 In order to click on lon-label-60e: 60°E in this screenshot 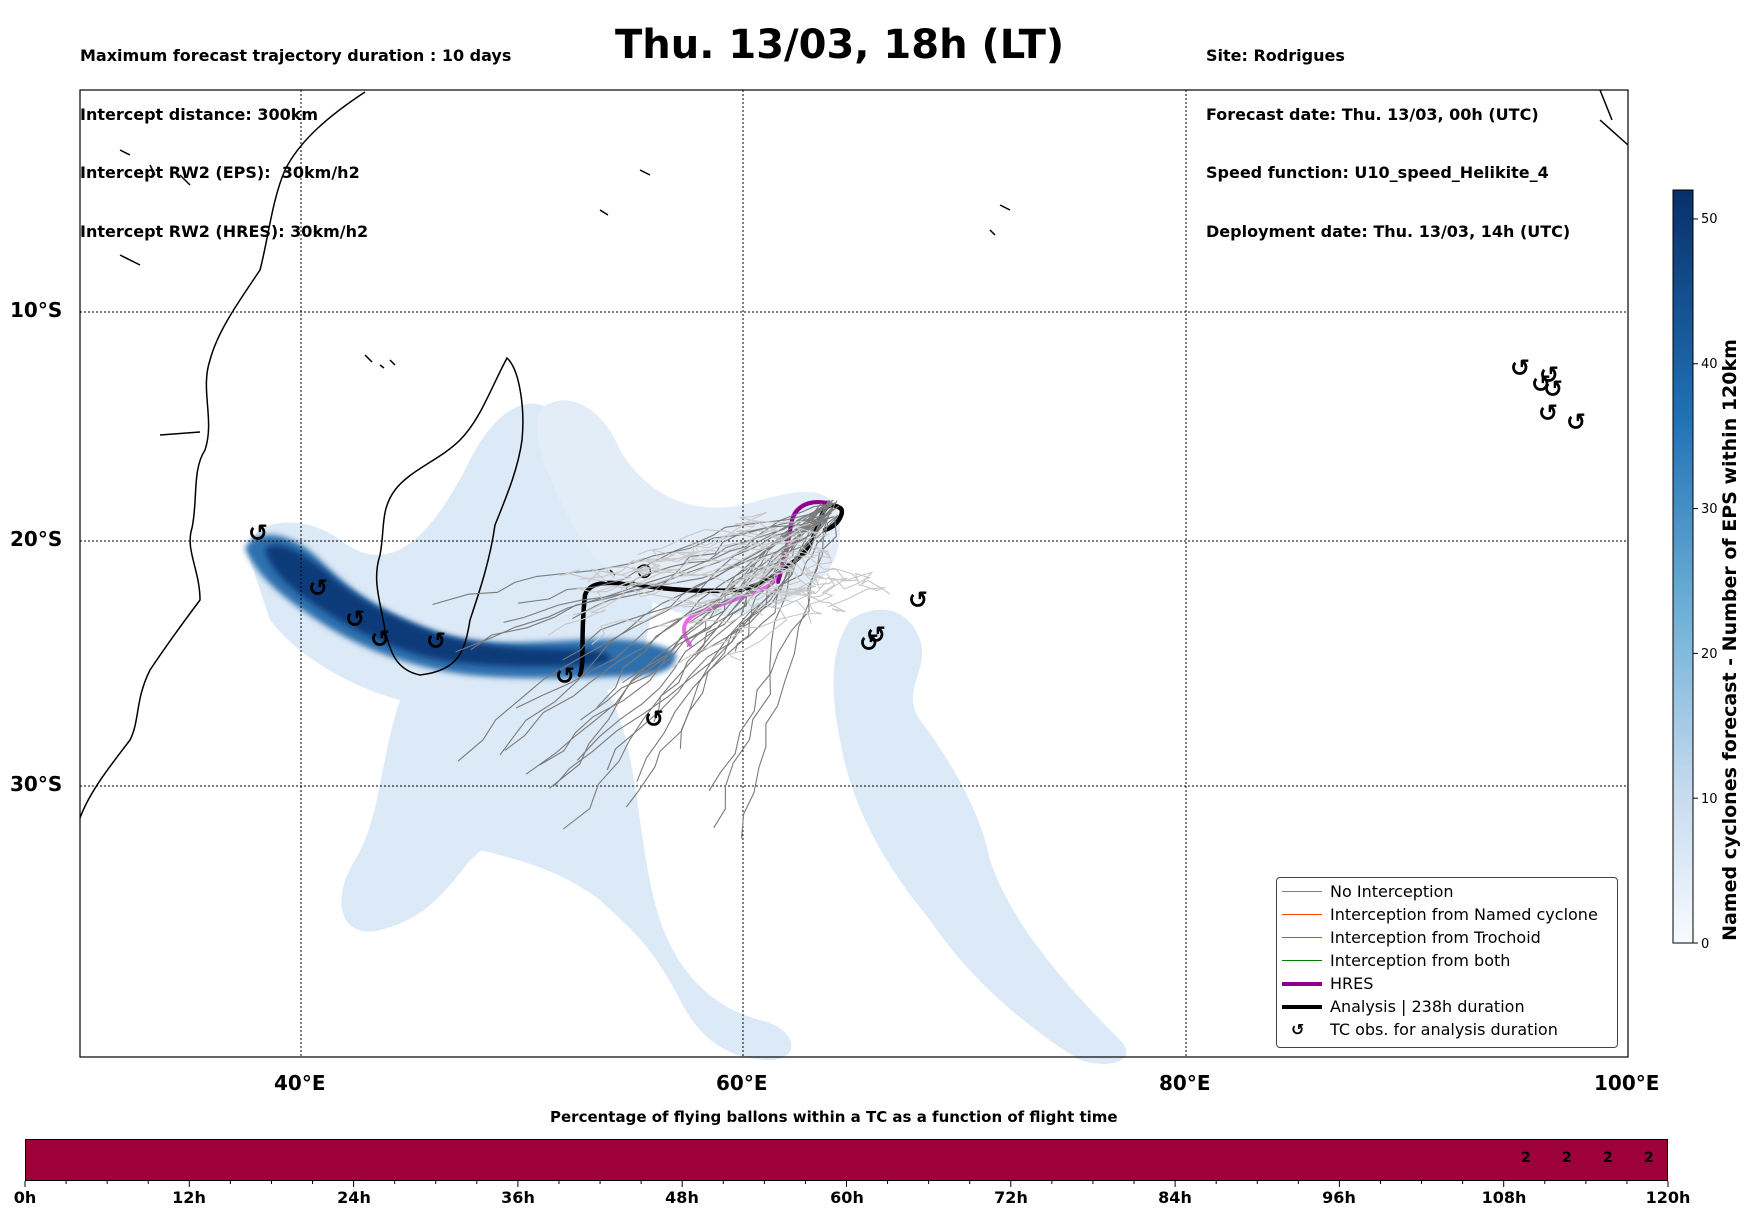, I will do `click(742, 1083)`.